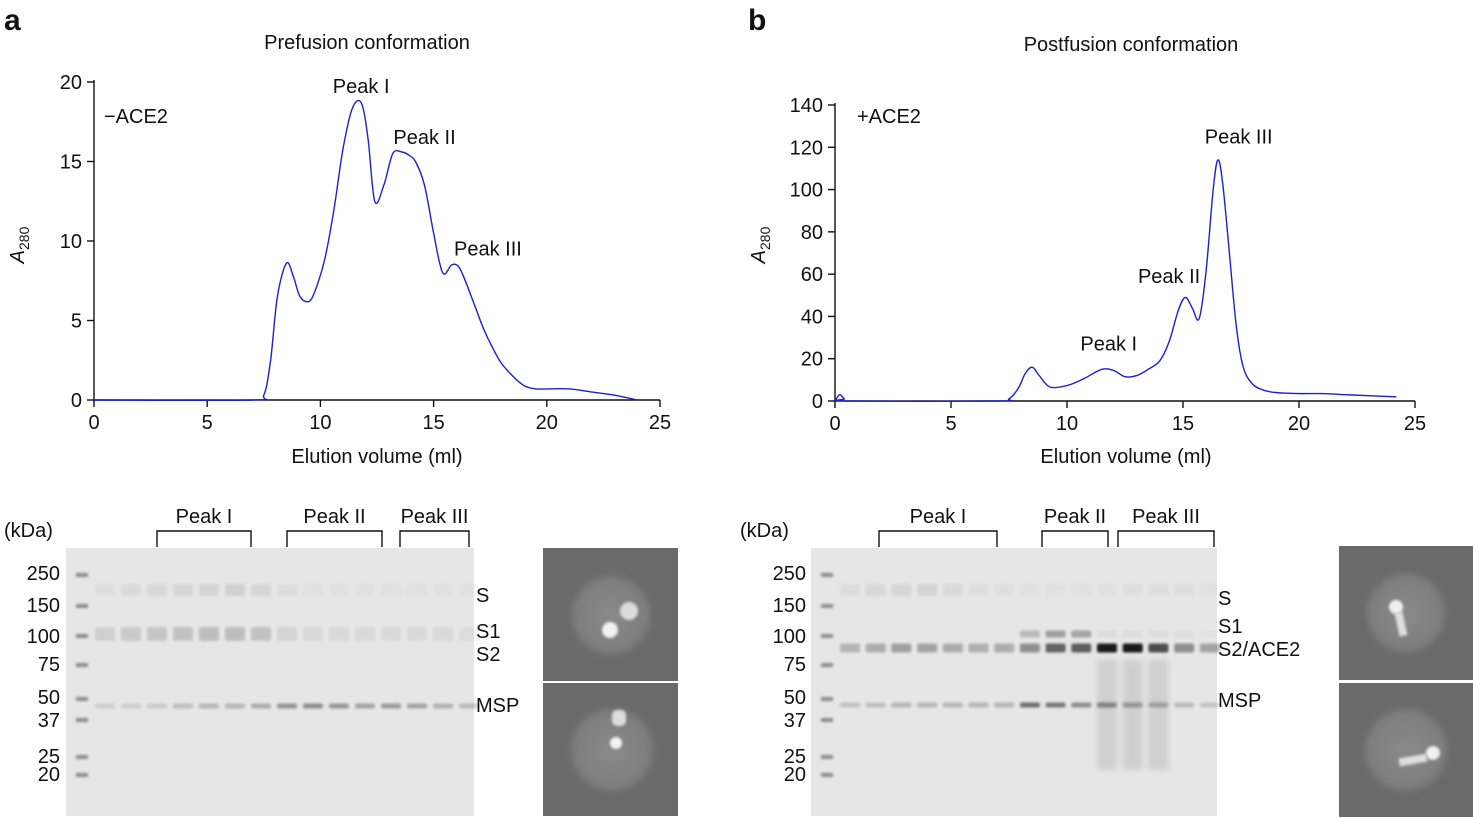 The image size is (1473, 818). I want to click on em-particle-b-top-head, so click(1396, 607).